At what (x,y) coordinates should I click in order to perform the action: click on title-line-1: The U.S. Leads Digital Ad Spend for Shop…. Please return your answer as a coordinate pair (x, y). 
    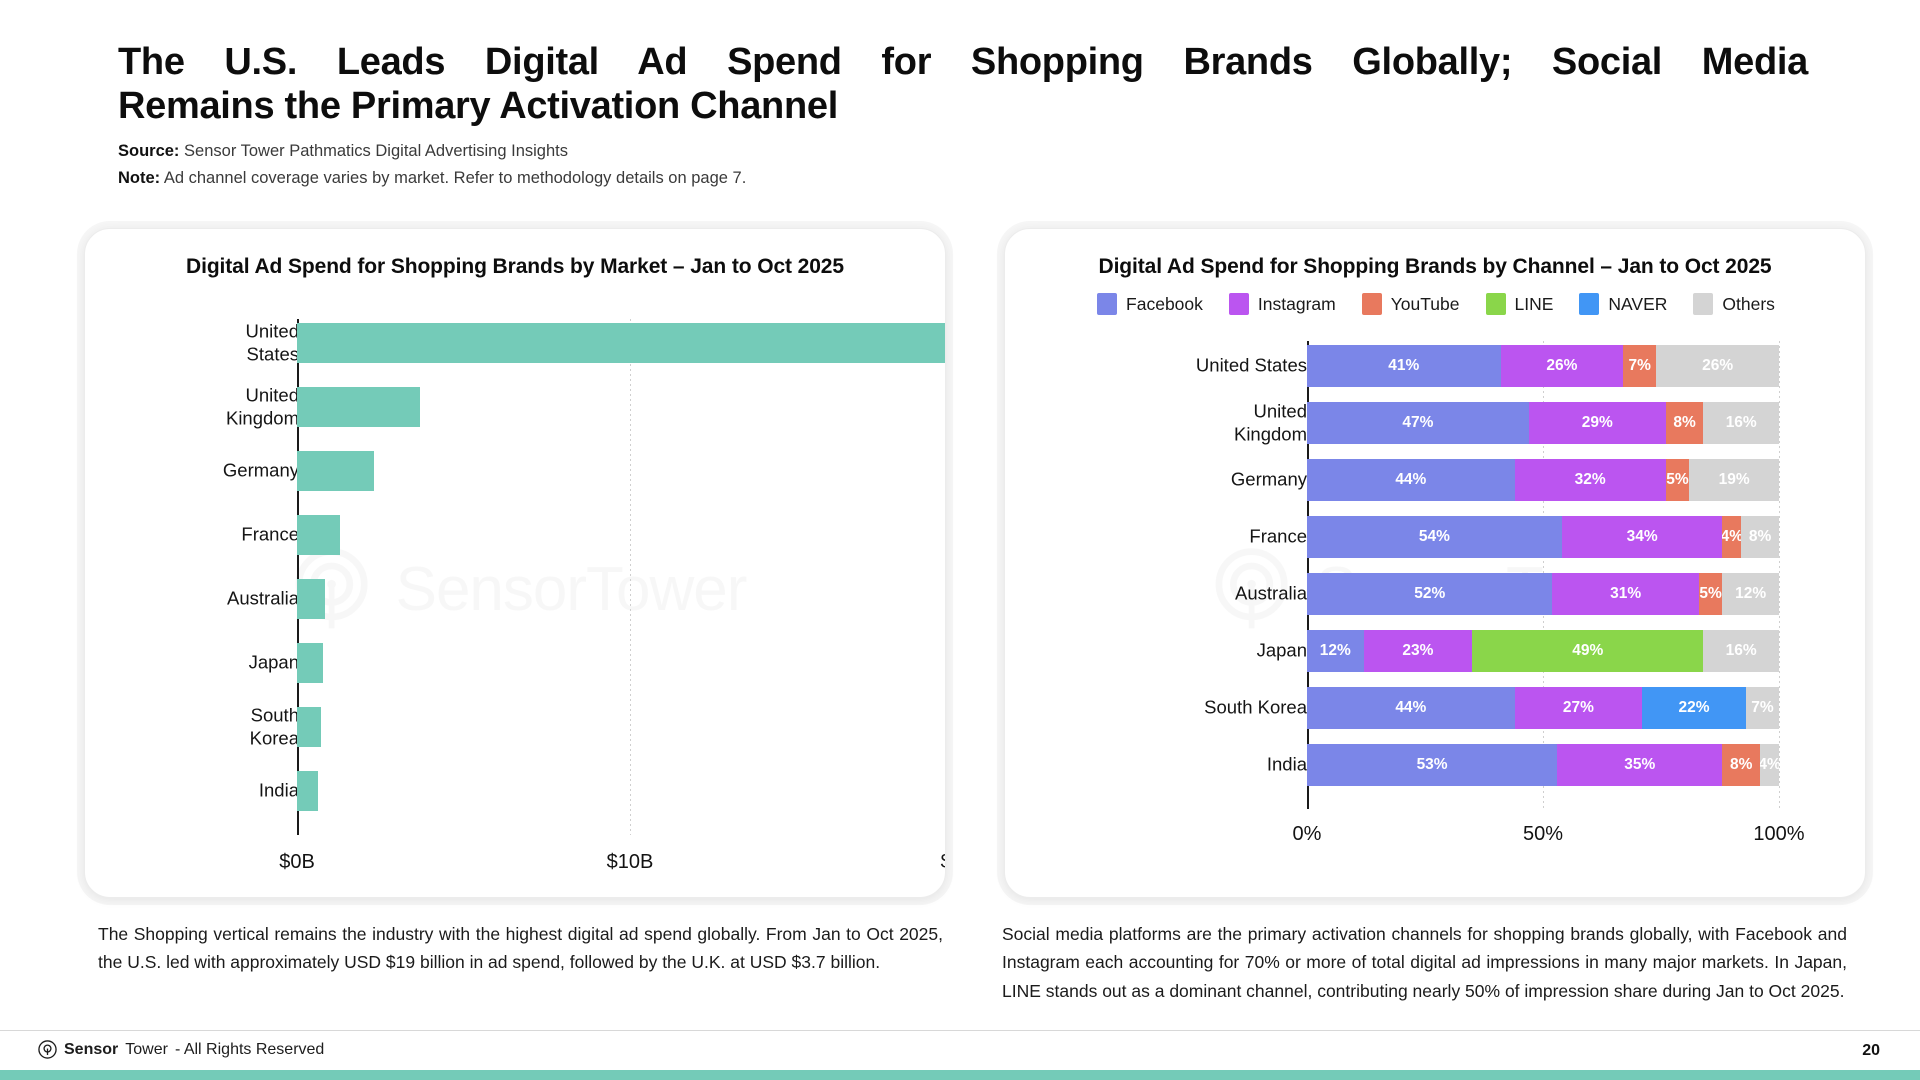
    Looking at the image, I should click on (963, 62).